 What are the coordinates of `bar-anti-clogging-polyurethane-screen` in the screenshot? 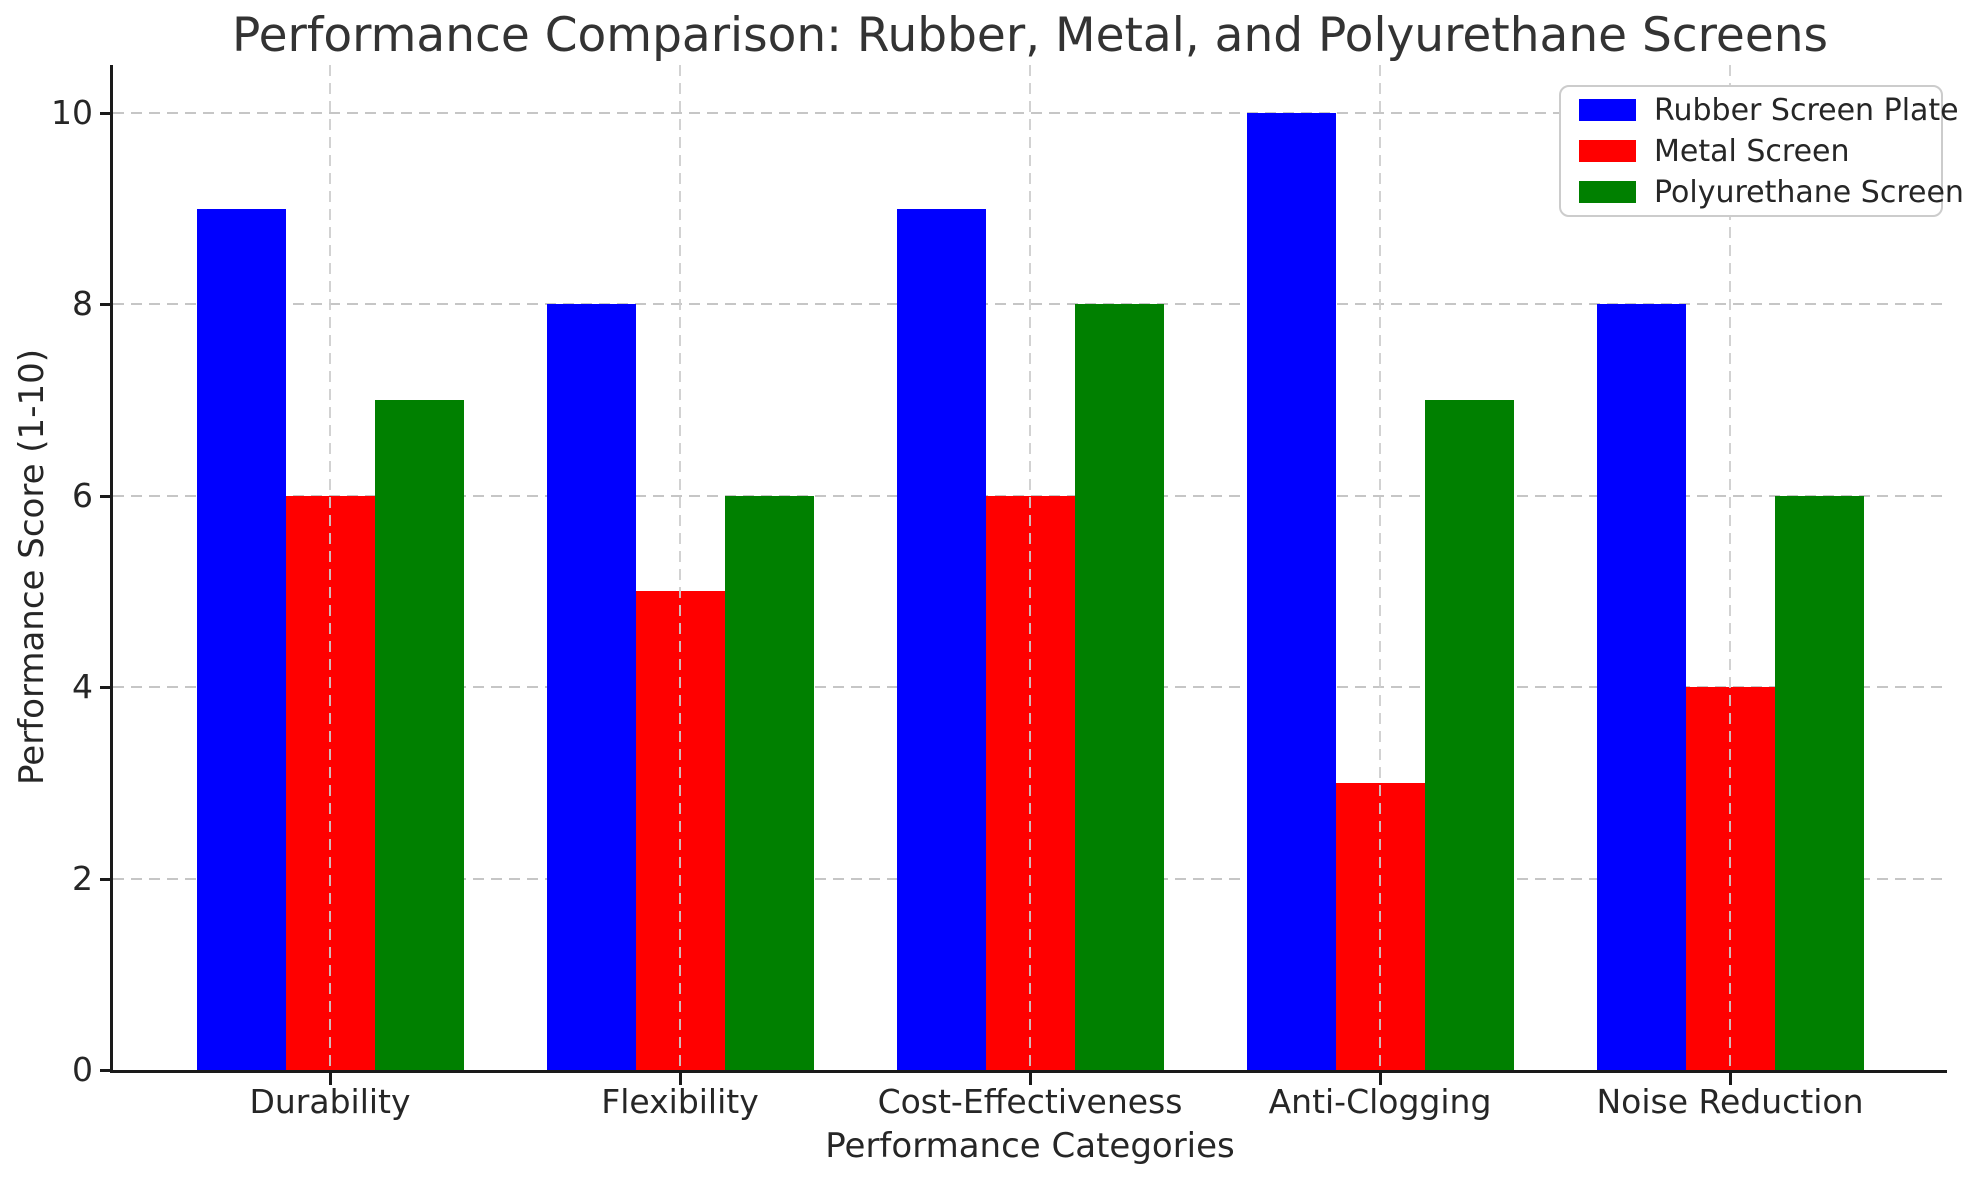 It's located at (1469, 735).